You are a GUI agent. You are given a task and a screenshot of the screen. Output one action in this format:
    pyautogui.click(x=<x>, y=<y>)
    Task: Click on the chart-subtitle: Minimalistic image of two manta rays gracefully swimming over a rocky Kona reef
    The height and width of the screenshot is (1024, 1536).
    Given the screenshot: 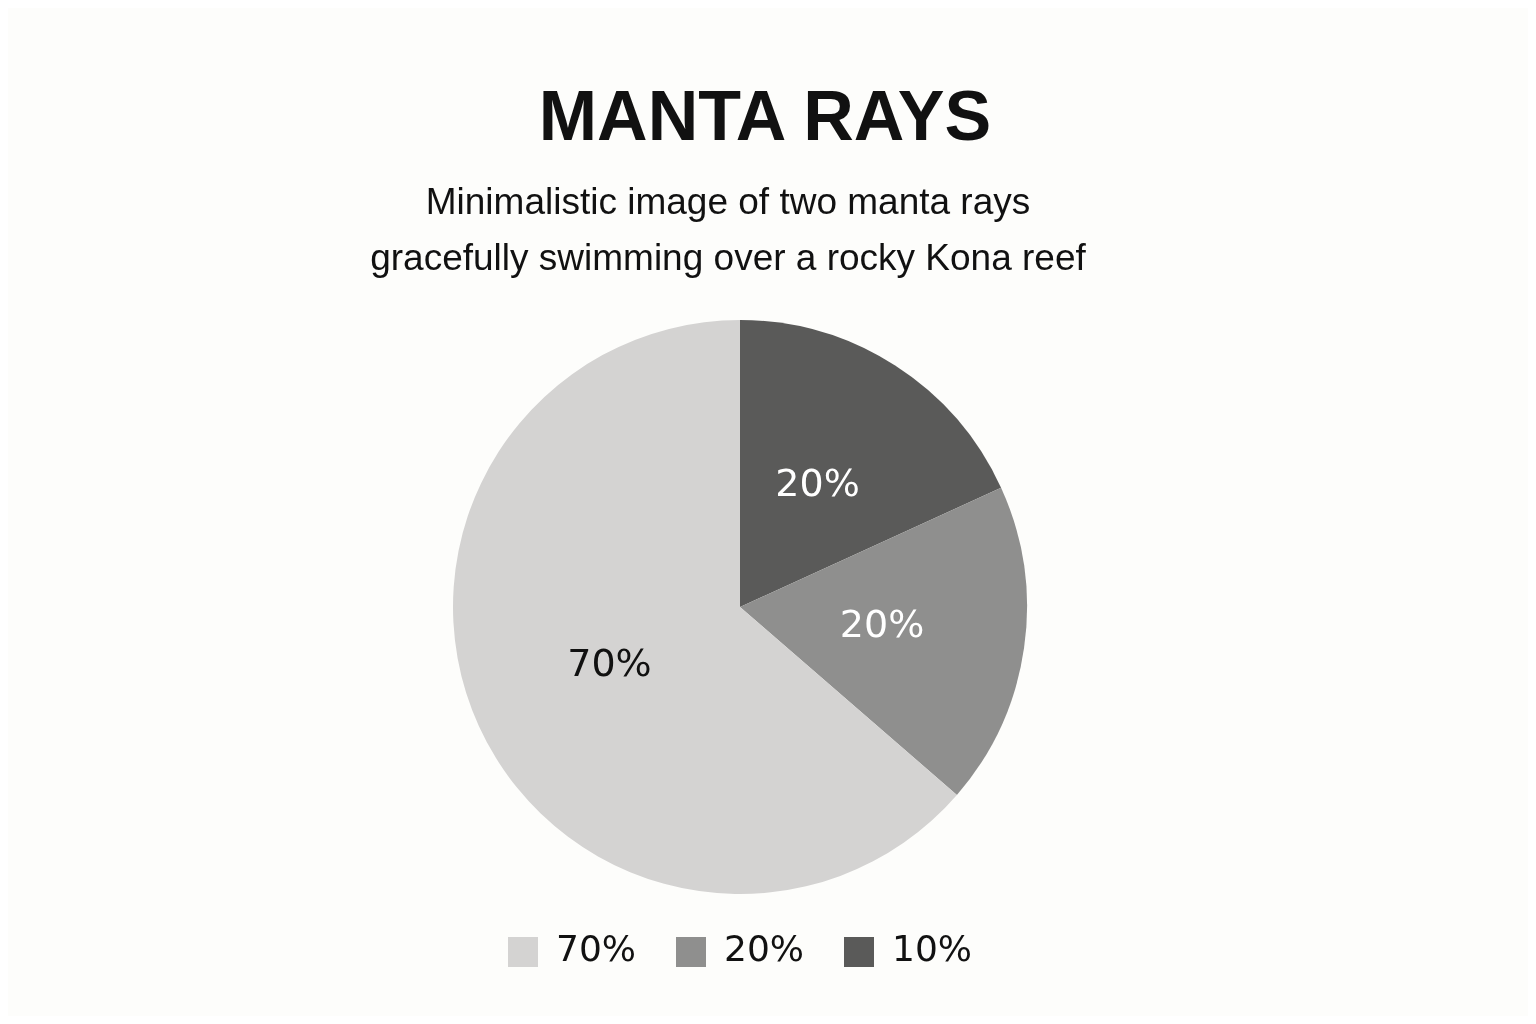 What is the action you would take?
    pyautogui.click(x=728, y=230)
    